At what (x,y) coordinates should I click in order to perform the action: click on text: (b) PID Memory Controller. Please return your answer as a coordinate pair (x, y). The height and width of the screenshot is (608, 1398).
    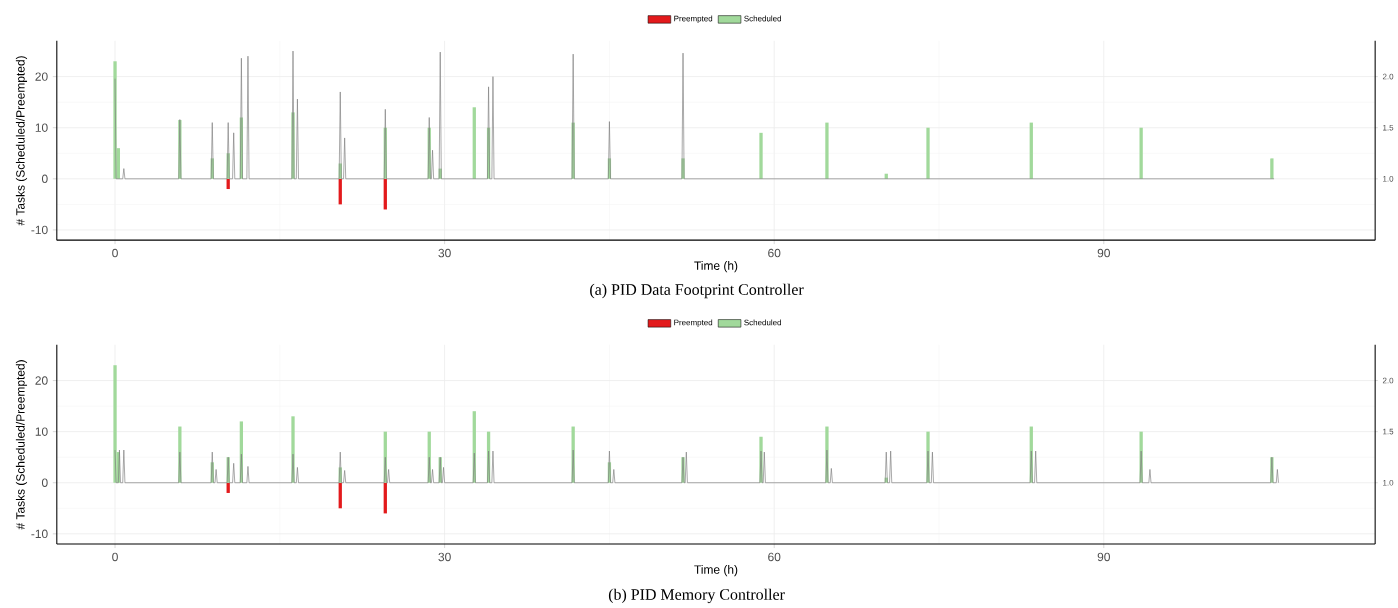
    Looking at the image, I should click on (696, 596).